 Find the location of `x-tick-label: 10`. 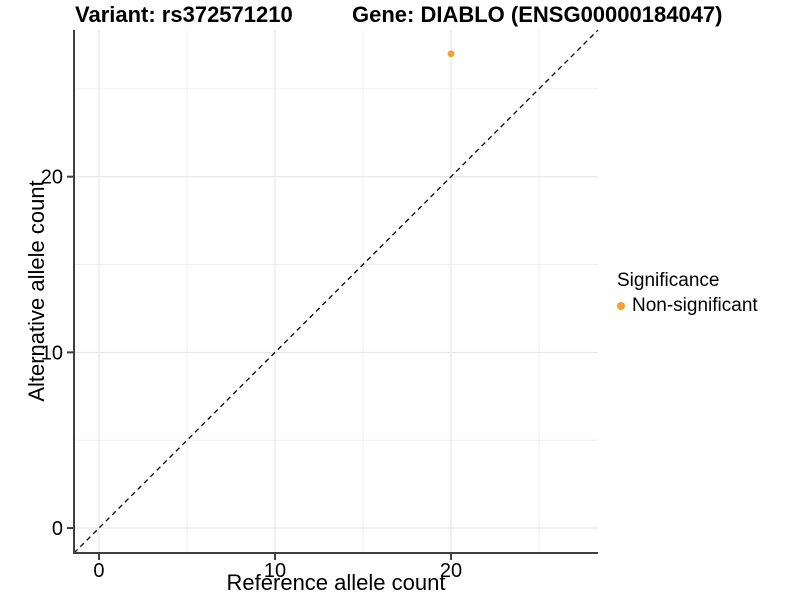

x-tick-label: 10 is located at coordinates (275, 571).